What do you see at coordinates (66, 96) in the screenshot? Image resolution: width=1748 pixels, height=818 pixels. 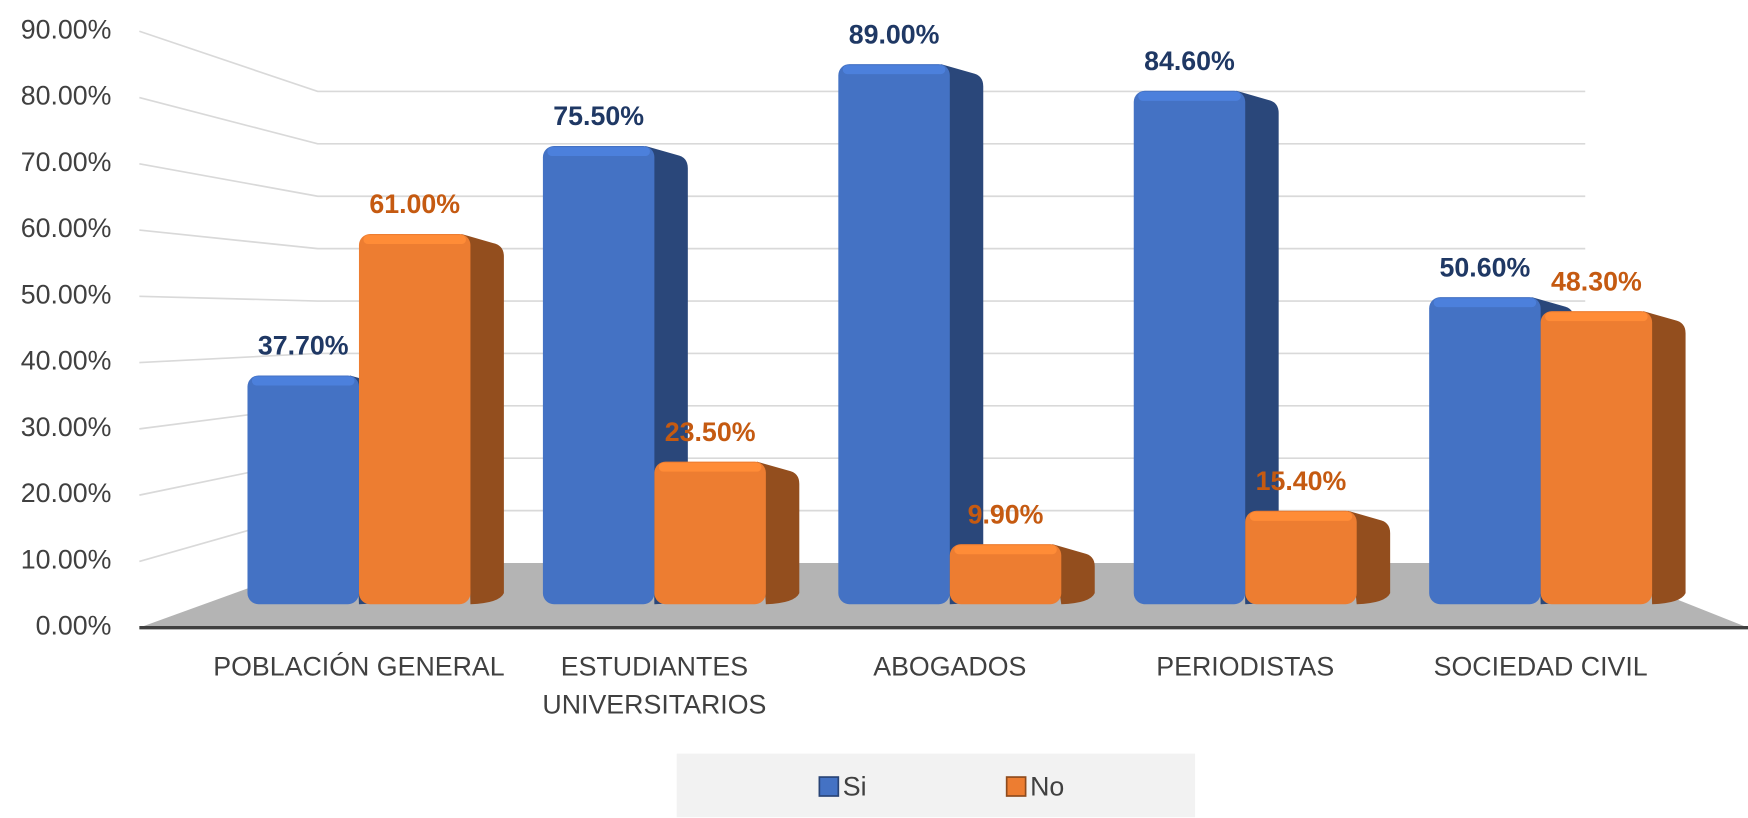 I see `y-tick-label: 80.00%` at bounding box center [66, 96].